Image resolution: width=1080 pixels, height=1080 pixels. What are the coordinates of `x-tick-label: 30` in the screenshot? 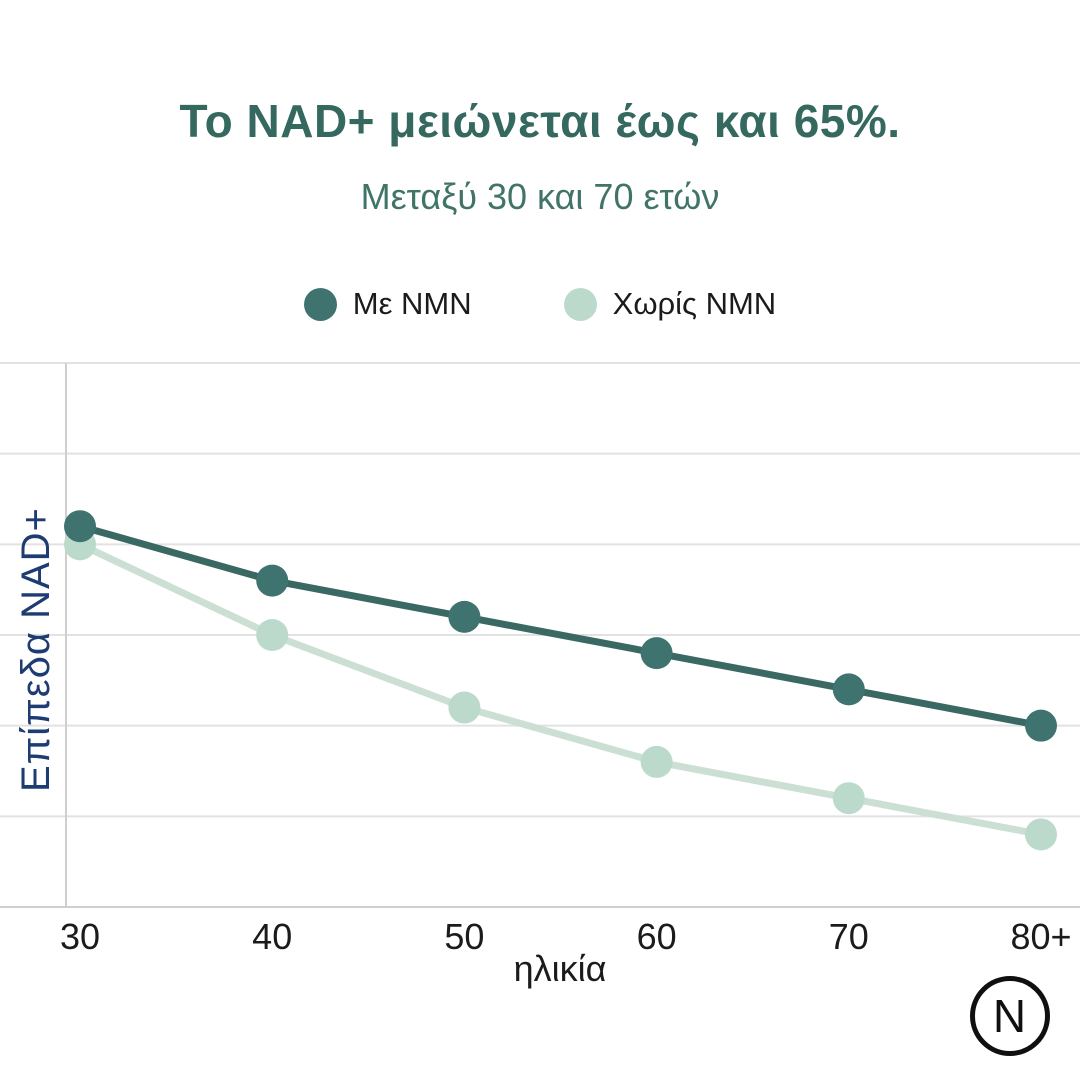 It's located at (80, 936).